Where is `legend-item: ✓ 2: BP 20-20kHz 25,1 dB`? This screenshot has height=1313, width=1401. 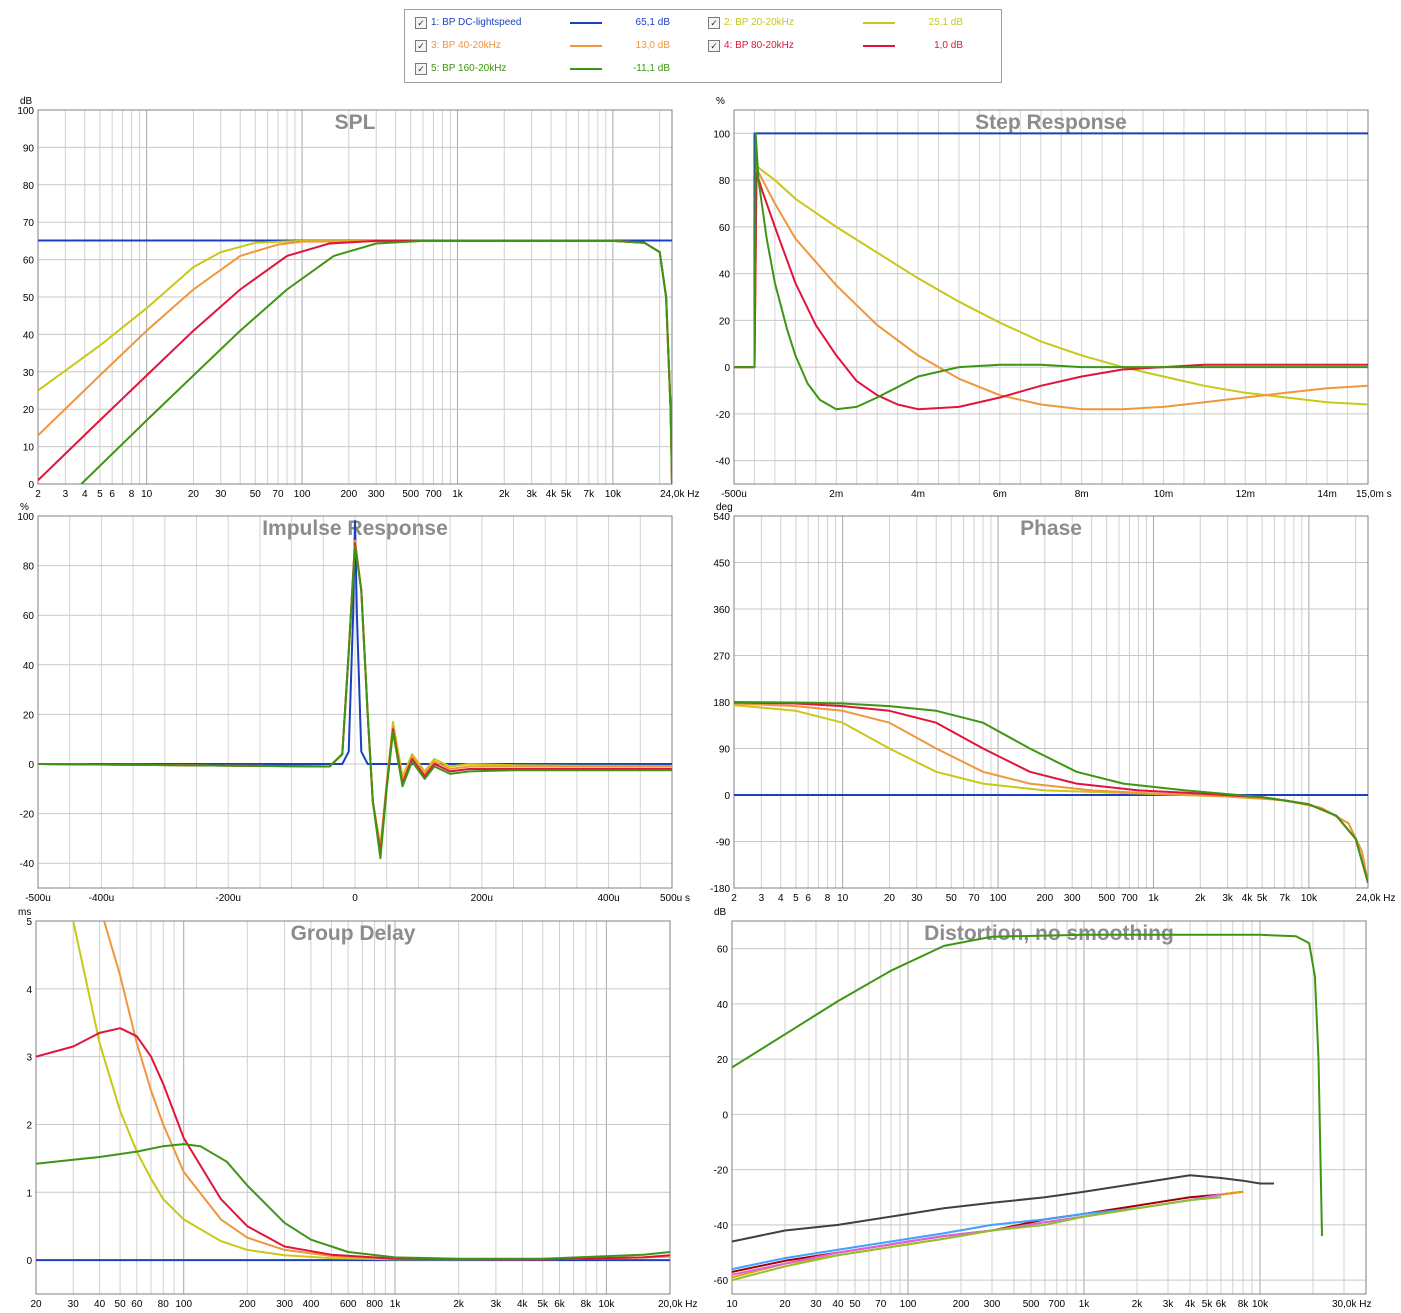
legend-item: ✓ 2: BP 20-20kHz 25,1 dB is located at coordinates (850, 23).